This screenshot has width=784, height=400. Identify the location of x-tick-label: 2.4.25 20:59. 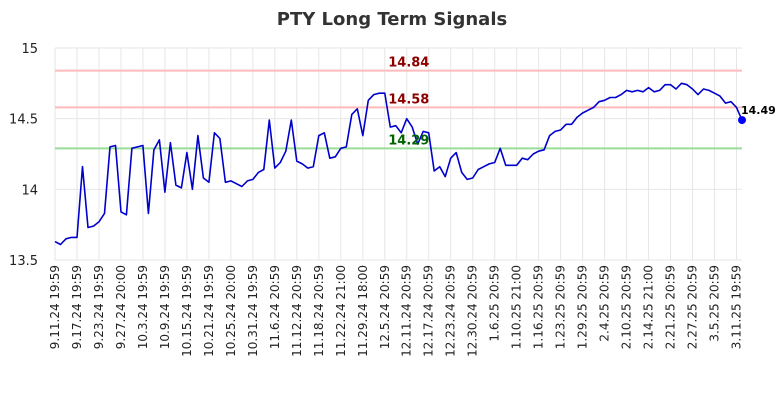
(605, 303).